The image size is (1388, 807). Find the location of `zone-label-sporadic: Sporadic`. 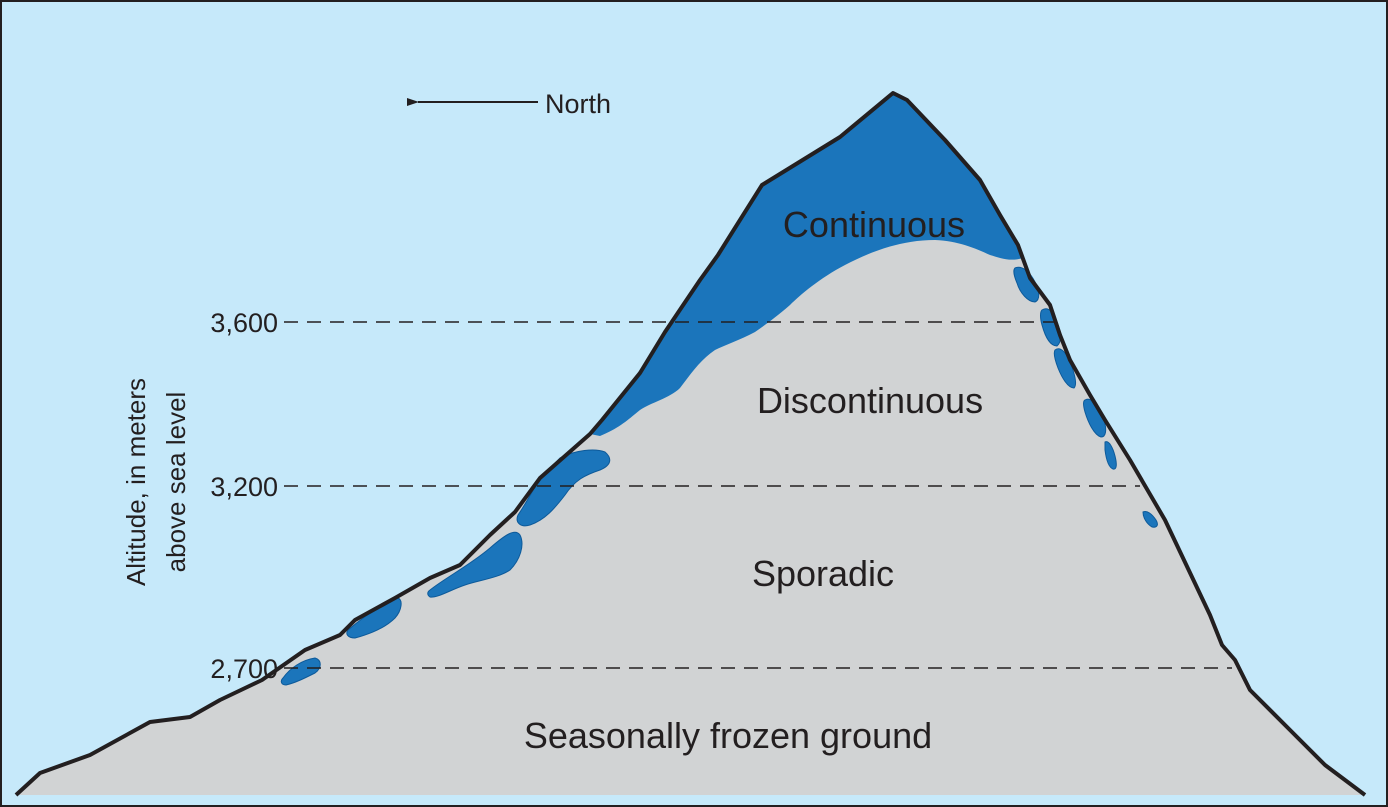

zone-label-sporadic: Sporadic is located at coordinates (823, 573).